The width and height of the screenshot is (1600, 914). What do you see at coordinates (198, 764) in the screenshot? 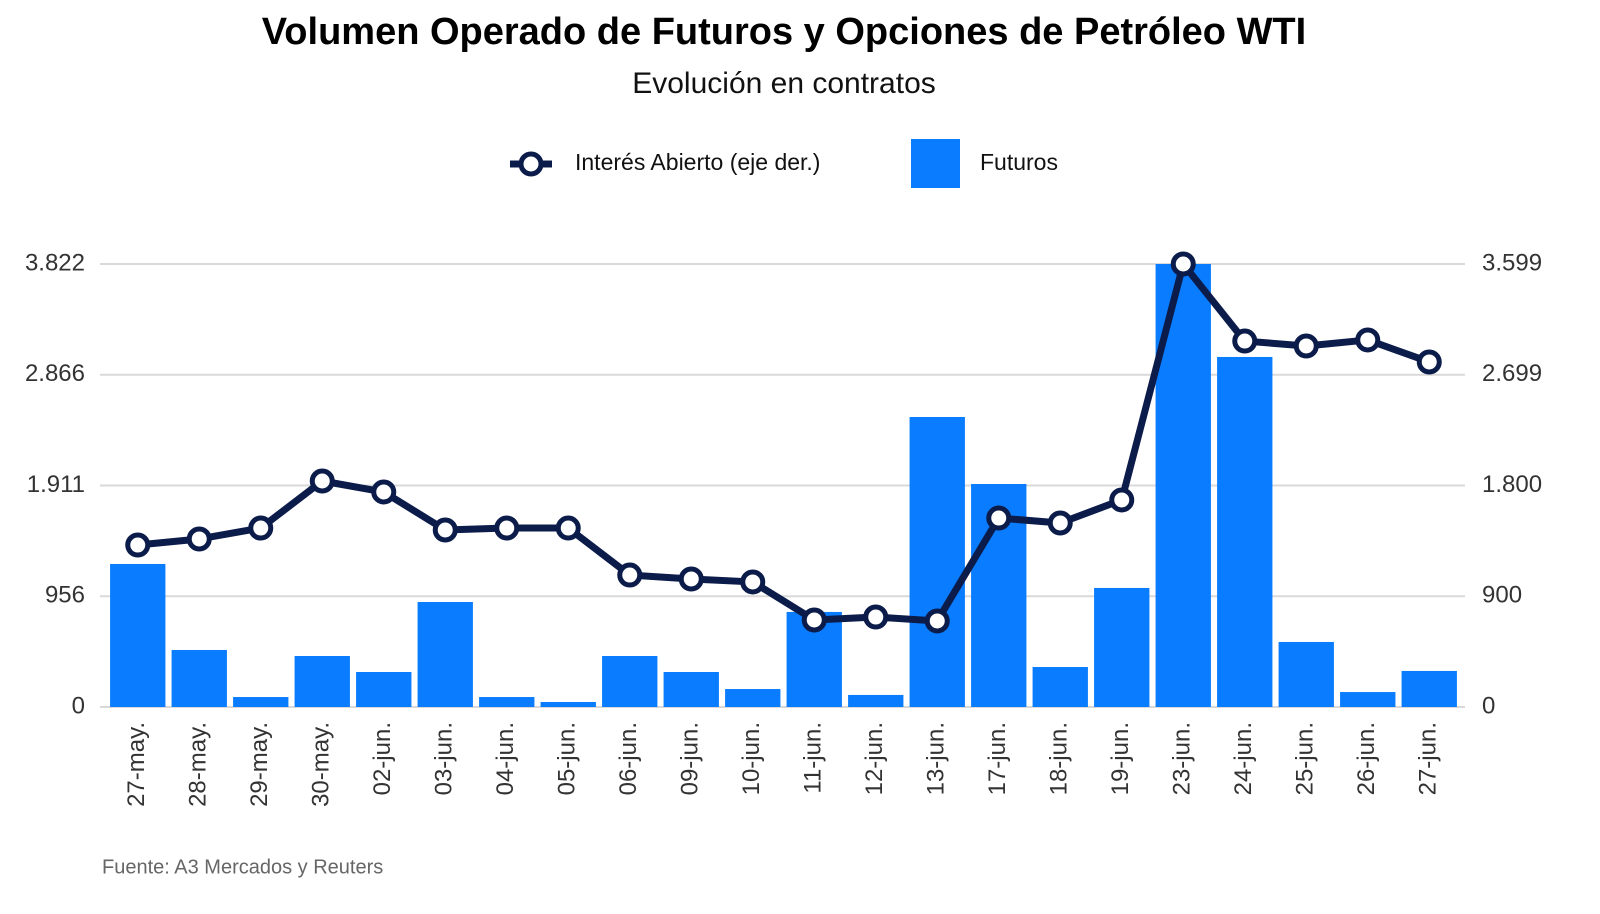
I see `x-tick-label: 28-may.` at bounding box center [198, 764].